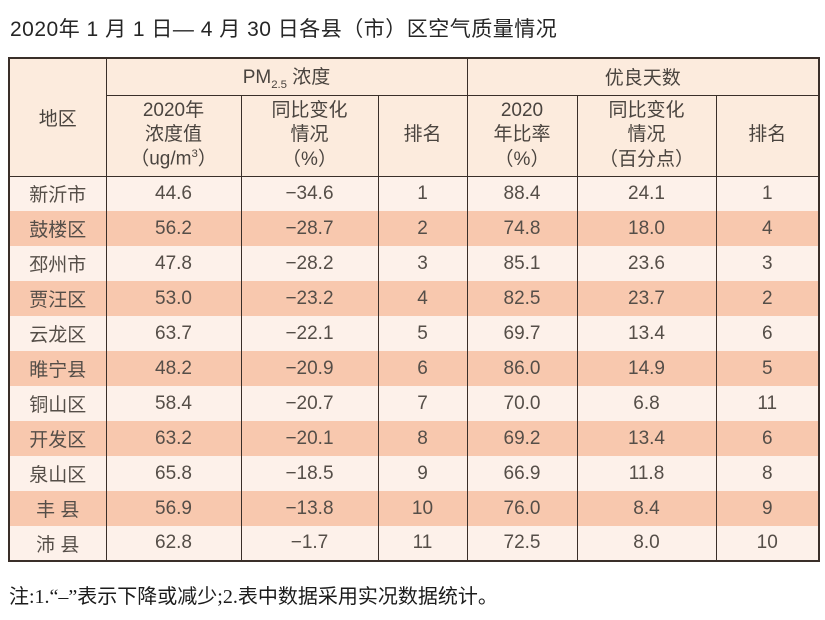 The width and height of the screenshot is (825, 620). Describe the element at coordinates (767, 228) in the screenshot. I see `good-days-rank-cell: 4` at that location.